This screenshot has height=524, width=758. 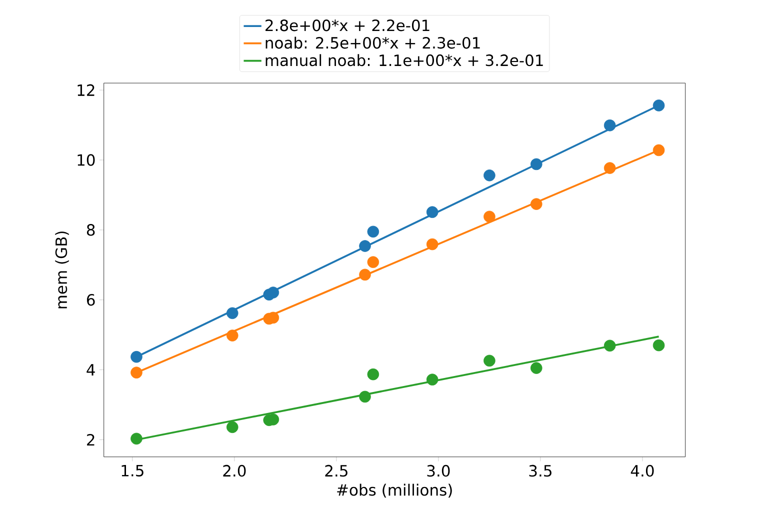 What do you see at coordinates (62, 269) in the screenshot?
I see `y-axis-title: mem (GB)` at bounding box center [62, 269].